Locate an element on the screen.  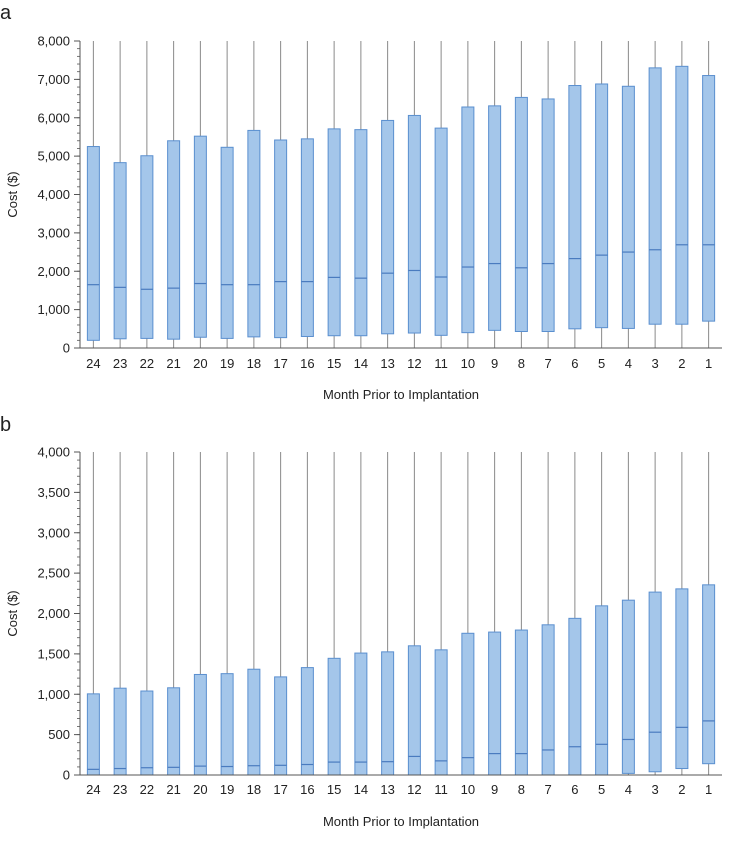
panel-a-y-tick-label: 7,000 is located at coordinates (53, 79).